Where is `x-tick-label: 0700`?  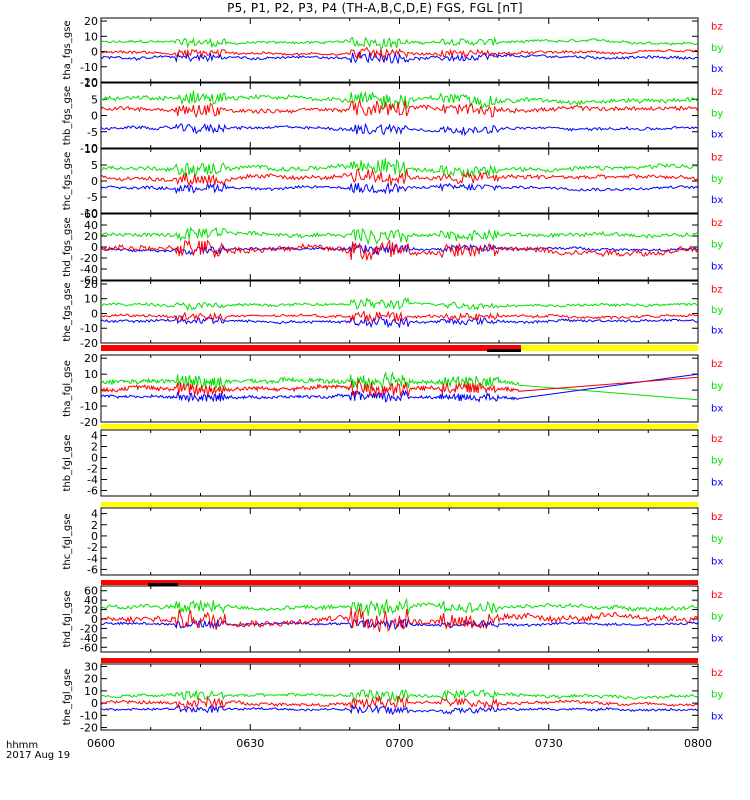 x-tick-label: 0700 is located at coordinates (400, 743).